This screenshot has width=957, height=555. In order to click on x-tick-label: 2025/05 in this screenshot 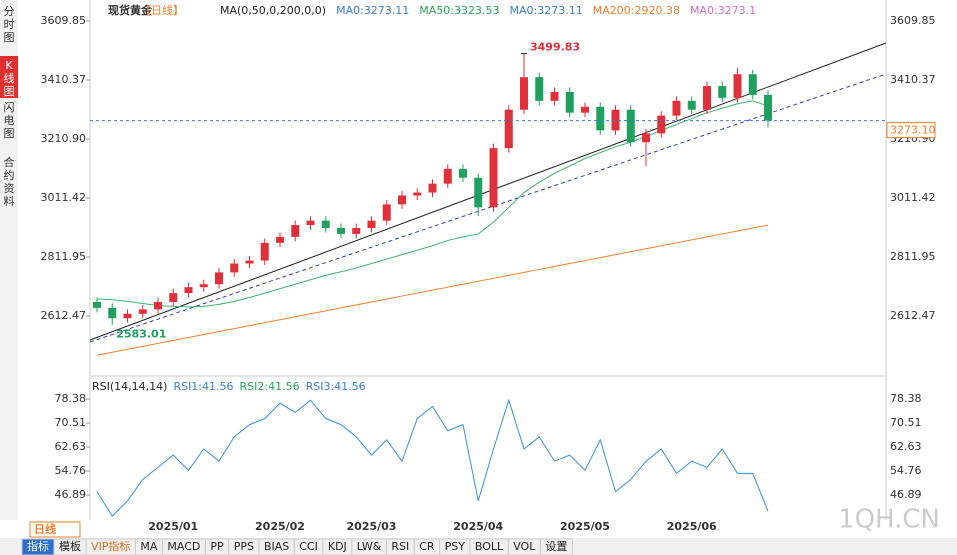, I will do `click(585, 526)`.